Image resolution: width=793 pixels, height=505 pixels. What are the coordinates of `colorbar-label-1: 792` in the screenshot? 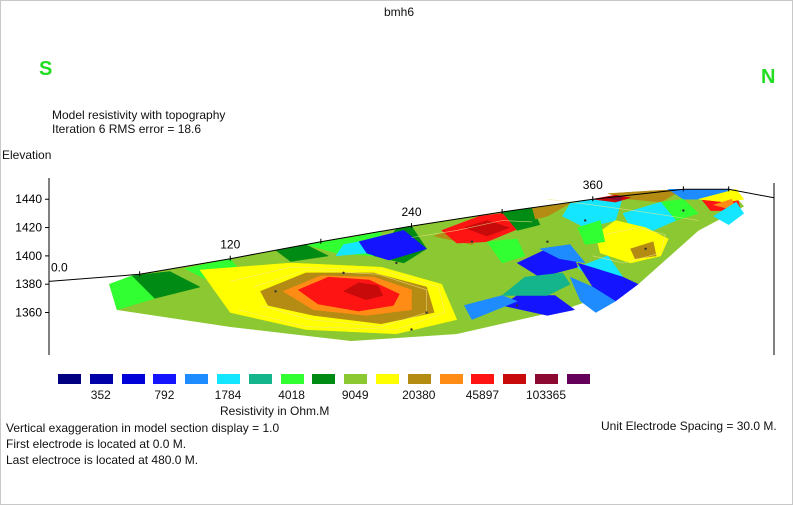 It's located at (164, 395).